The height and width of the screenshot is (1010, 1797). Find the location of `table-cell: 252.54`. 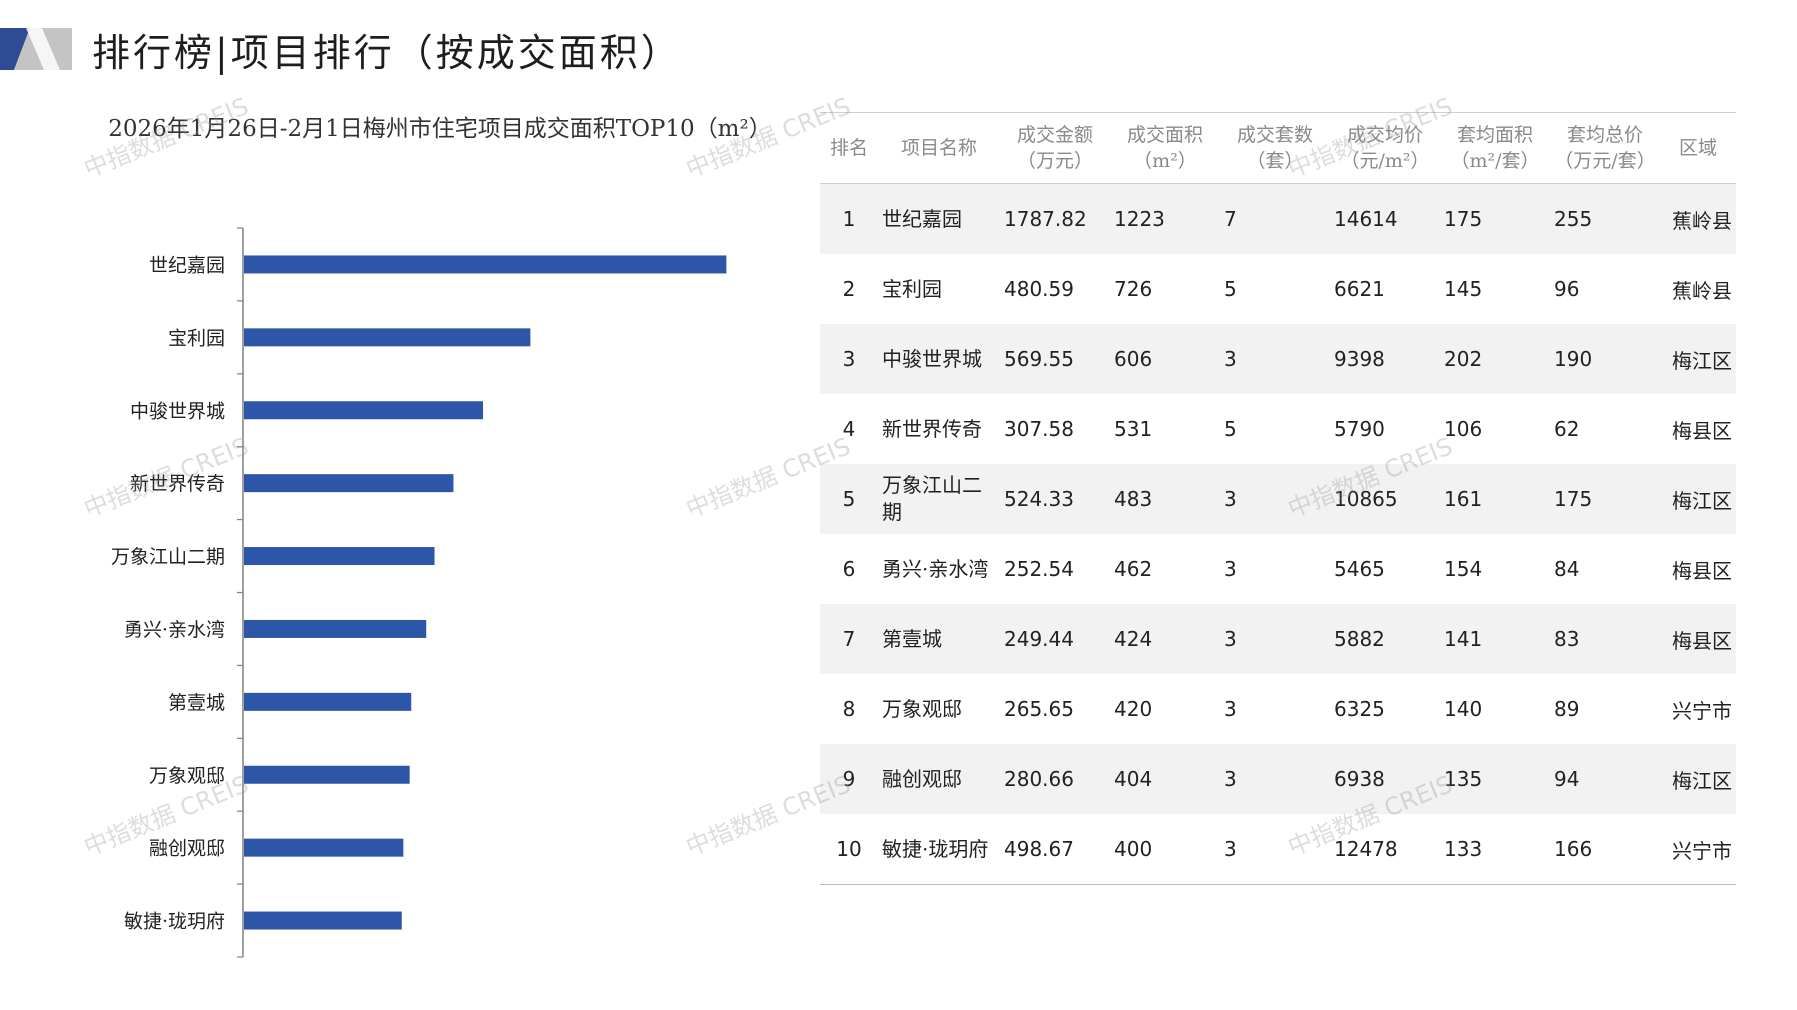

table-cell: 252.54 is located at coordinates (1039, 569).